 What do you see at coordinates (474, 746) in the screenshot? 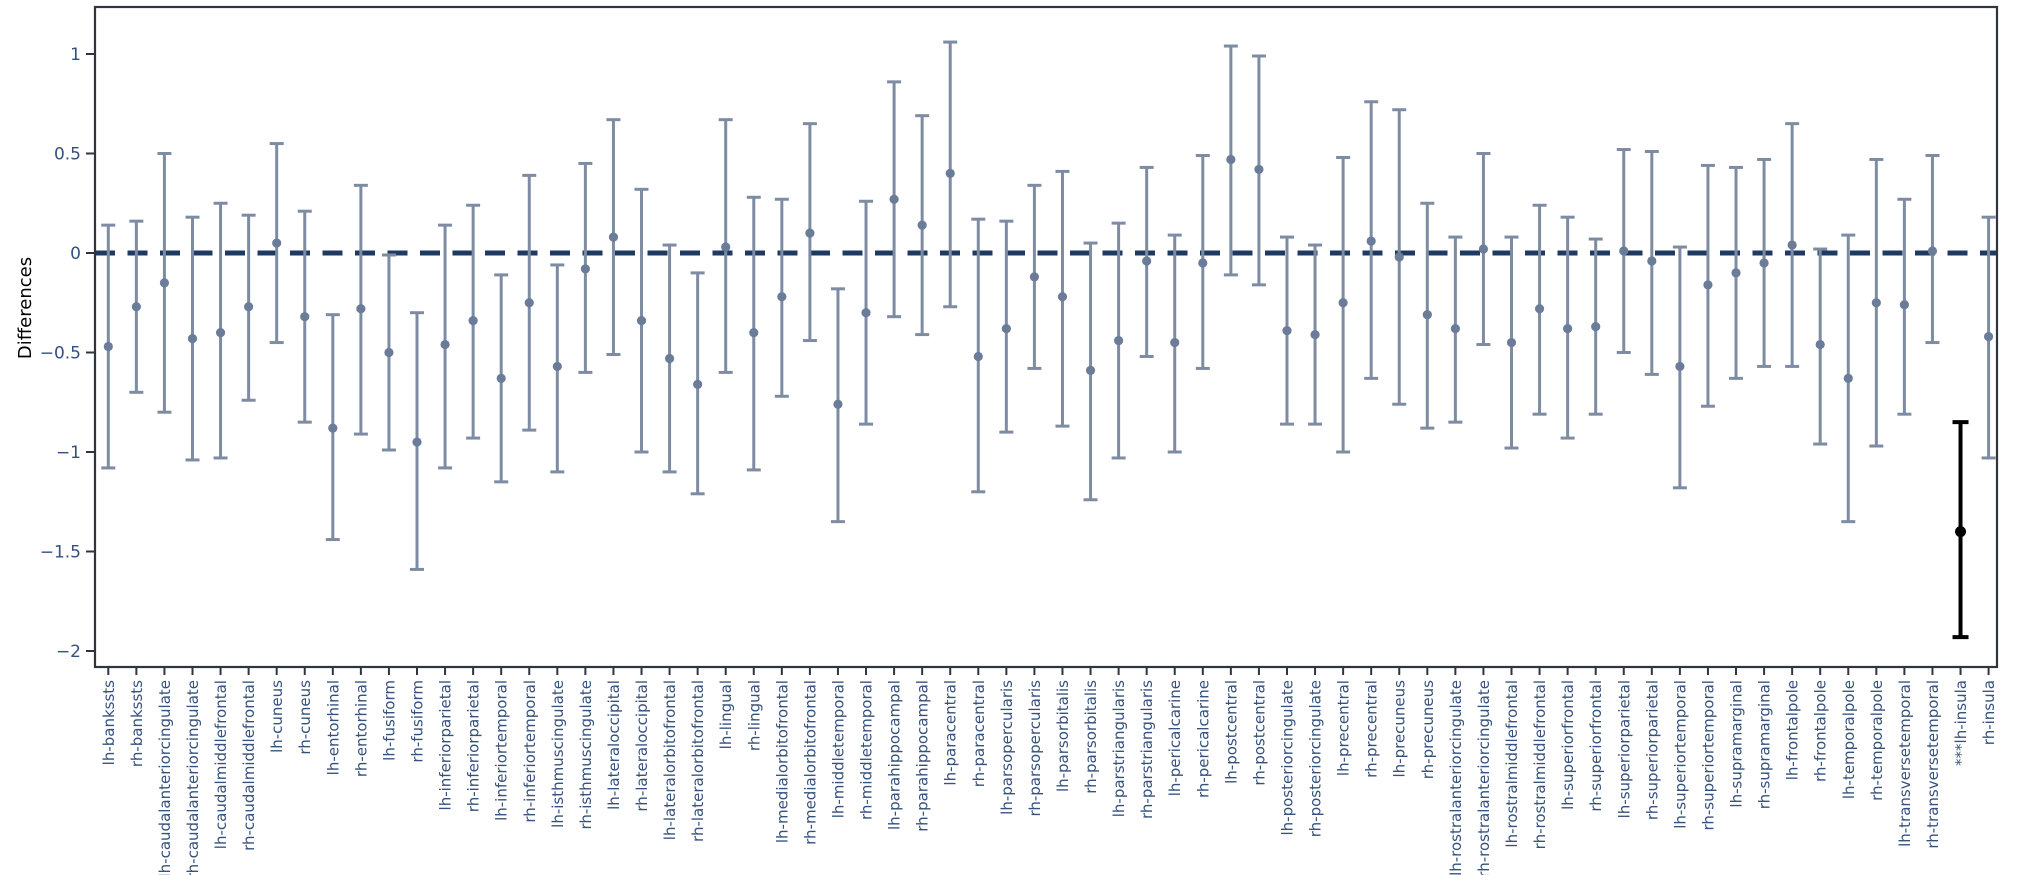
I see `x-tick-label: rh-inferiorparietal` at bounding box center [474, 746].